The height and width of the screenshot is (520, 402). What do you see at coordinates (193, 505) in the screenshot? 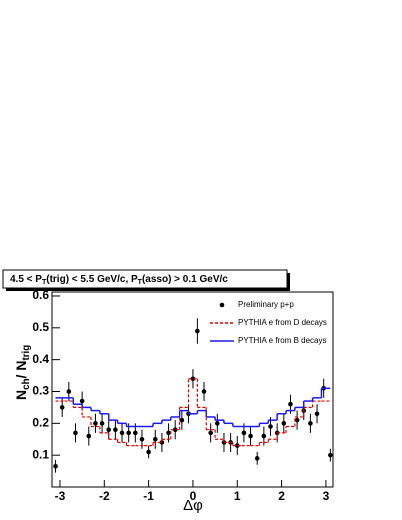
I see `x-axis-label: Δφ` at bounding box center [193, 505].